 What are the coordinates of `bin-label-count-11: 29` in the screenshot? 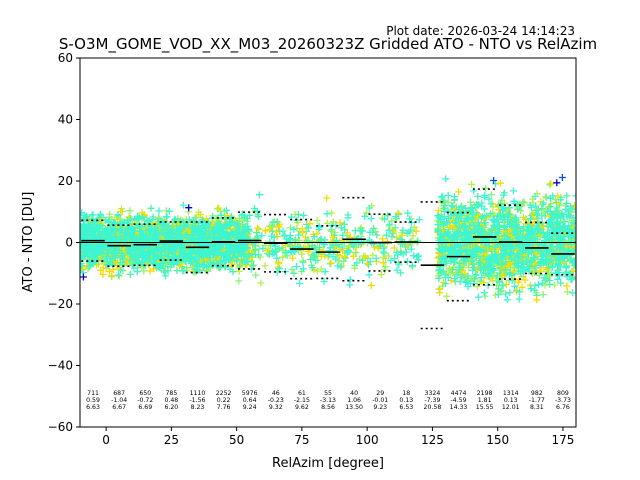 It's located at (380, 393).